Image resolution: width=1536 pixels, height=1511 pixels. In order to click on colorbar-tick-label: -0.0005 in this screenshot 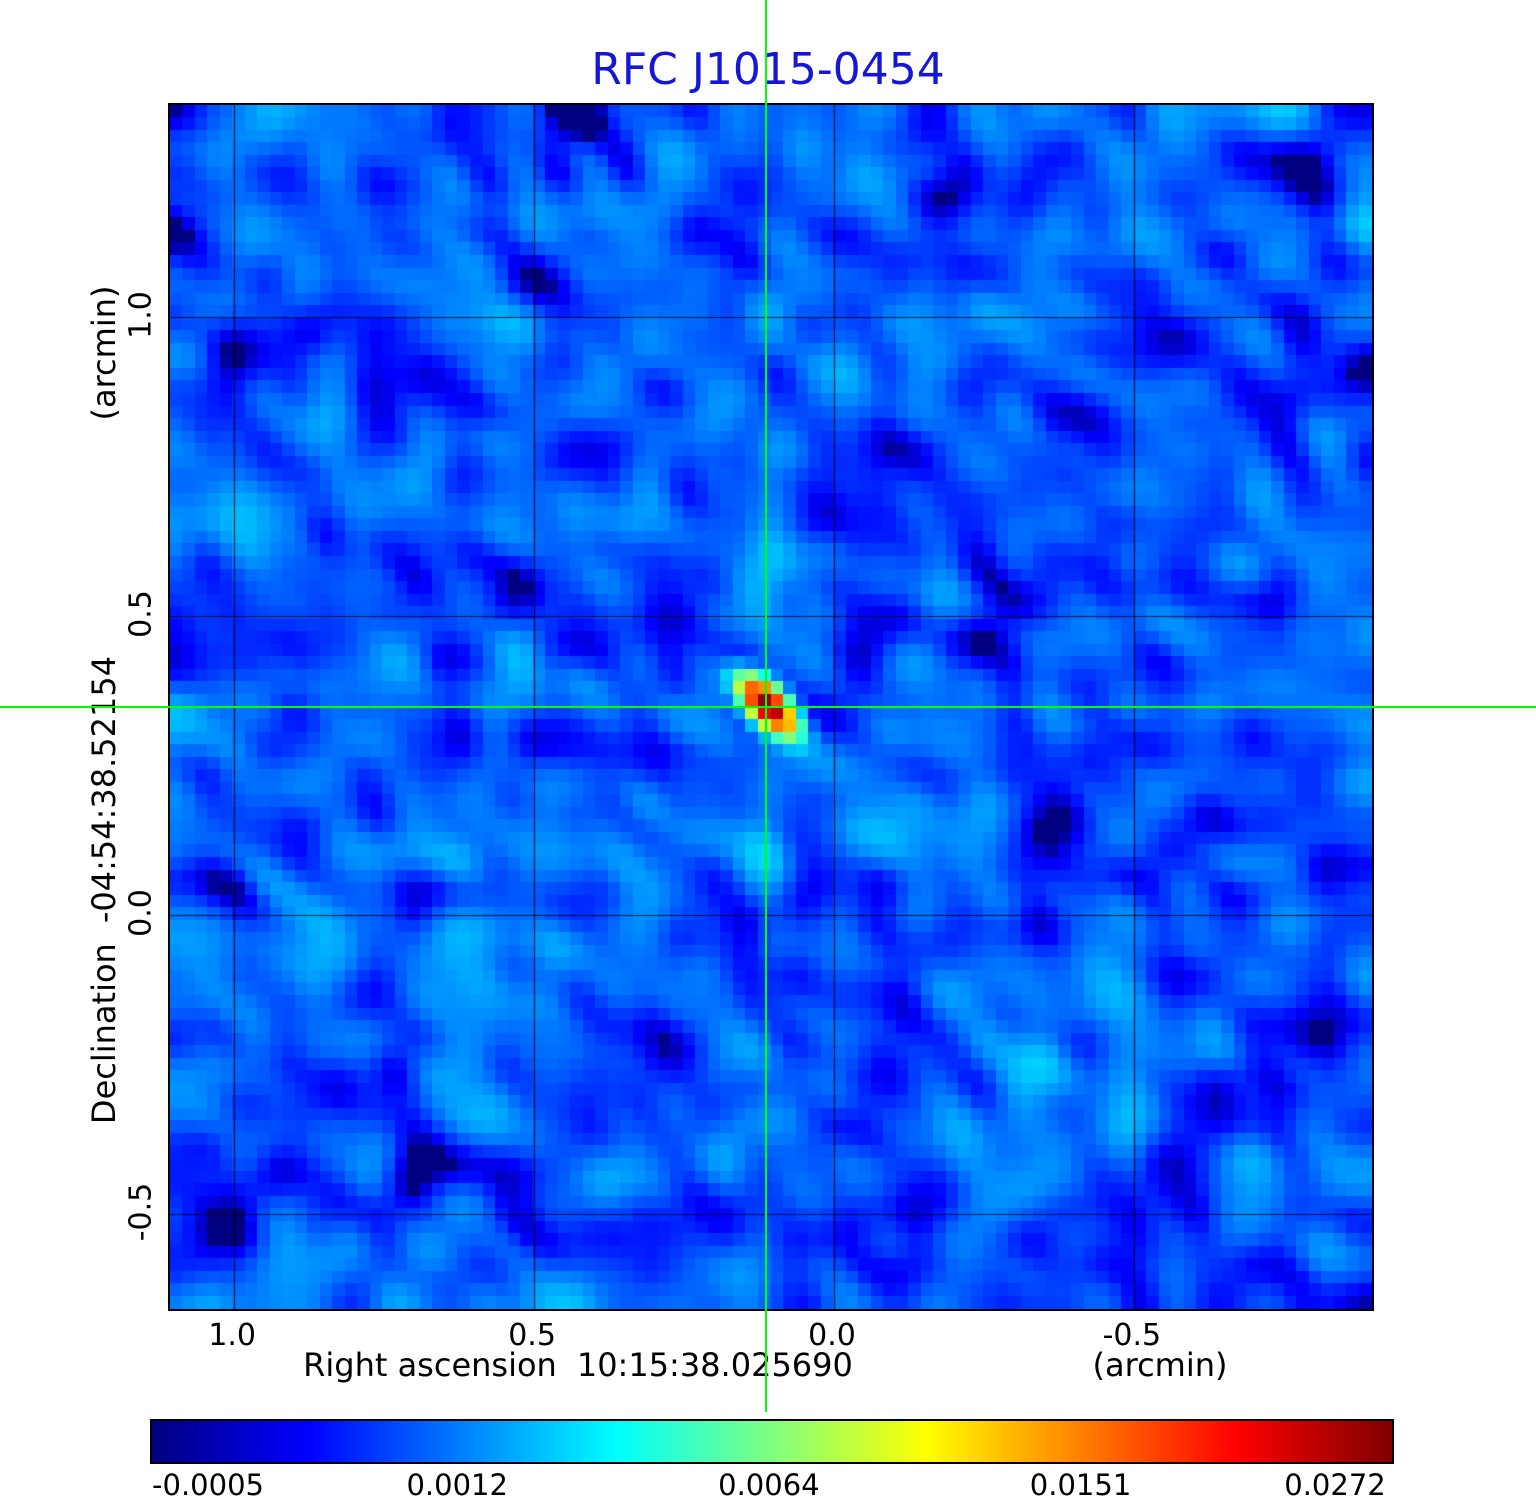, I will do `click(208, 1485)`.